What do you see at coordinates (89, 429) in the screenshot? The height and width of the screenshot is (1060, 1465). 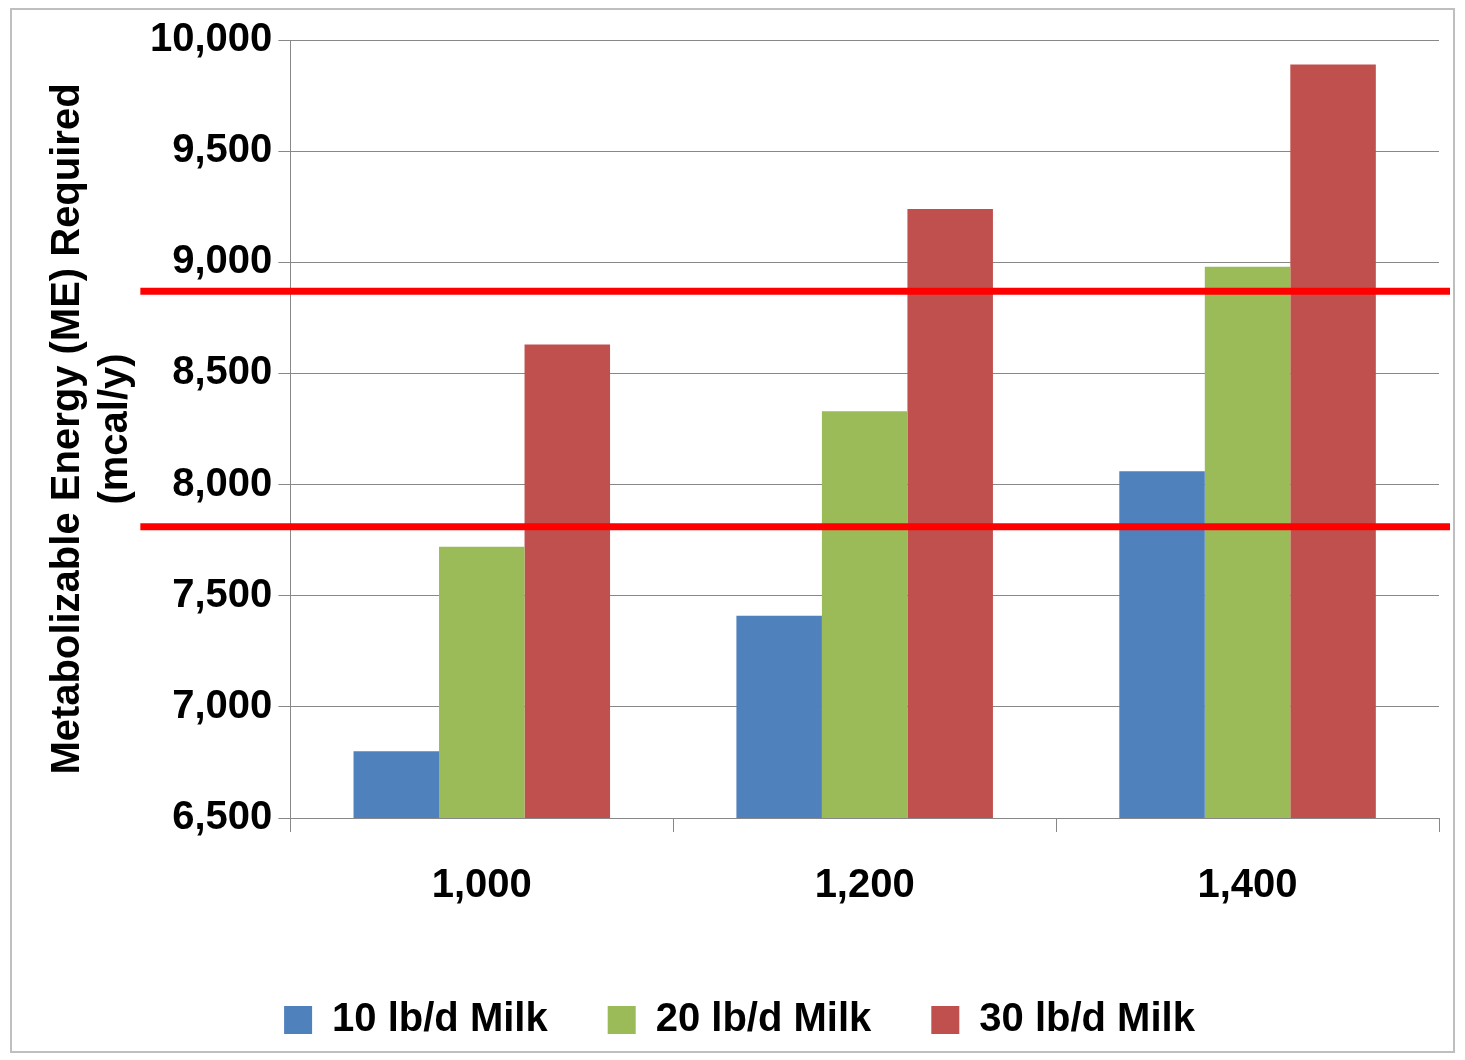 I see `y-axis-title: Metabolizable Energy (ME) Required (mcal/y)` at bounding box center [89, 429].